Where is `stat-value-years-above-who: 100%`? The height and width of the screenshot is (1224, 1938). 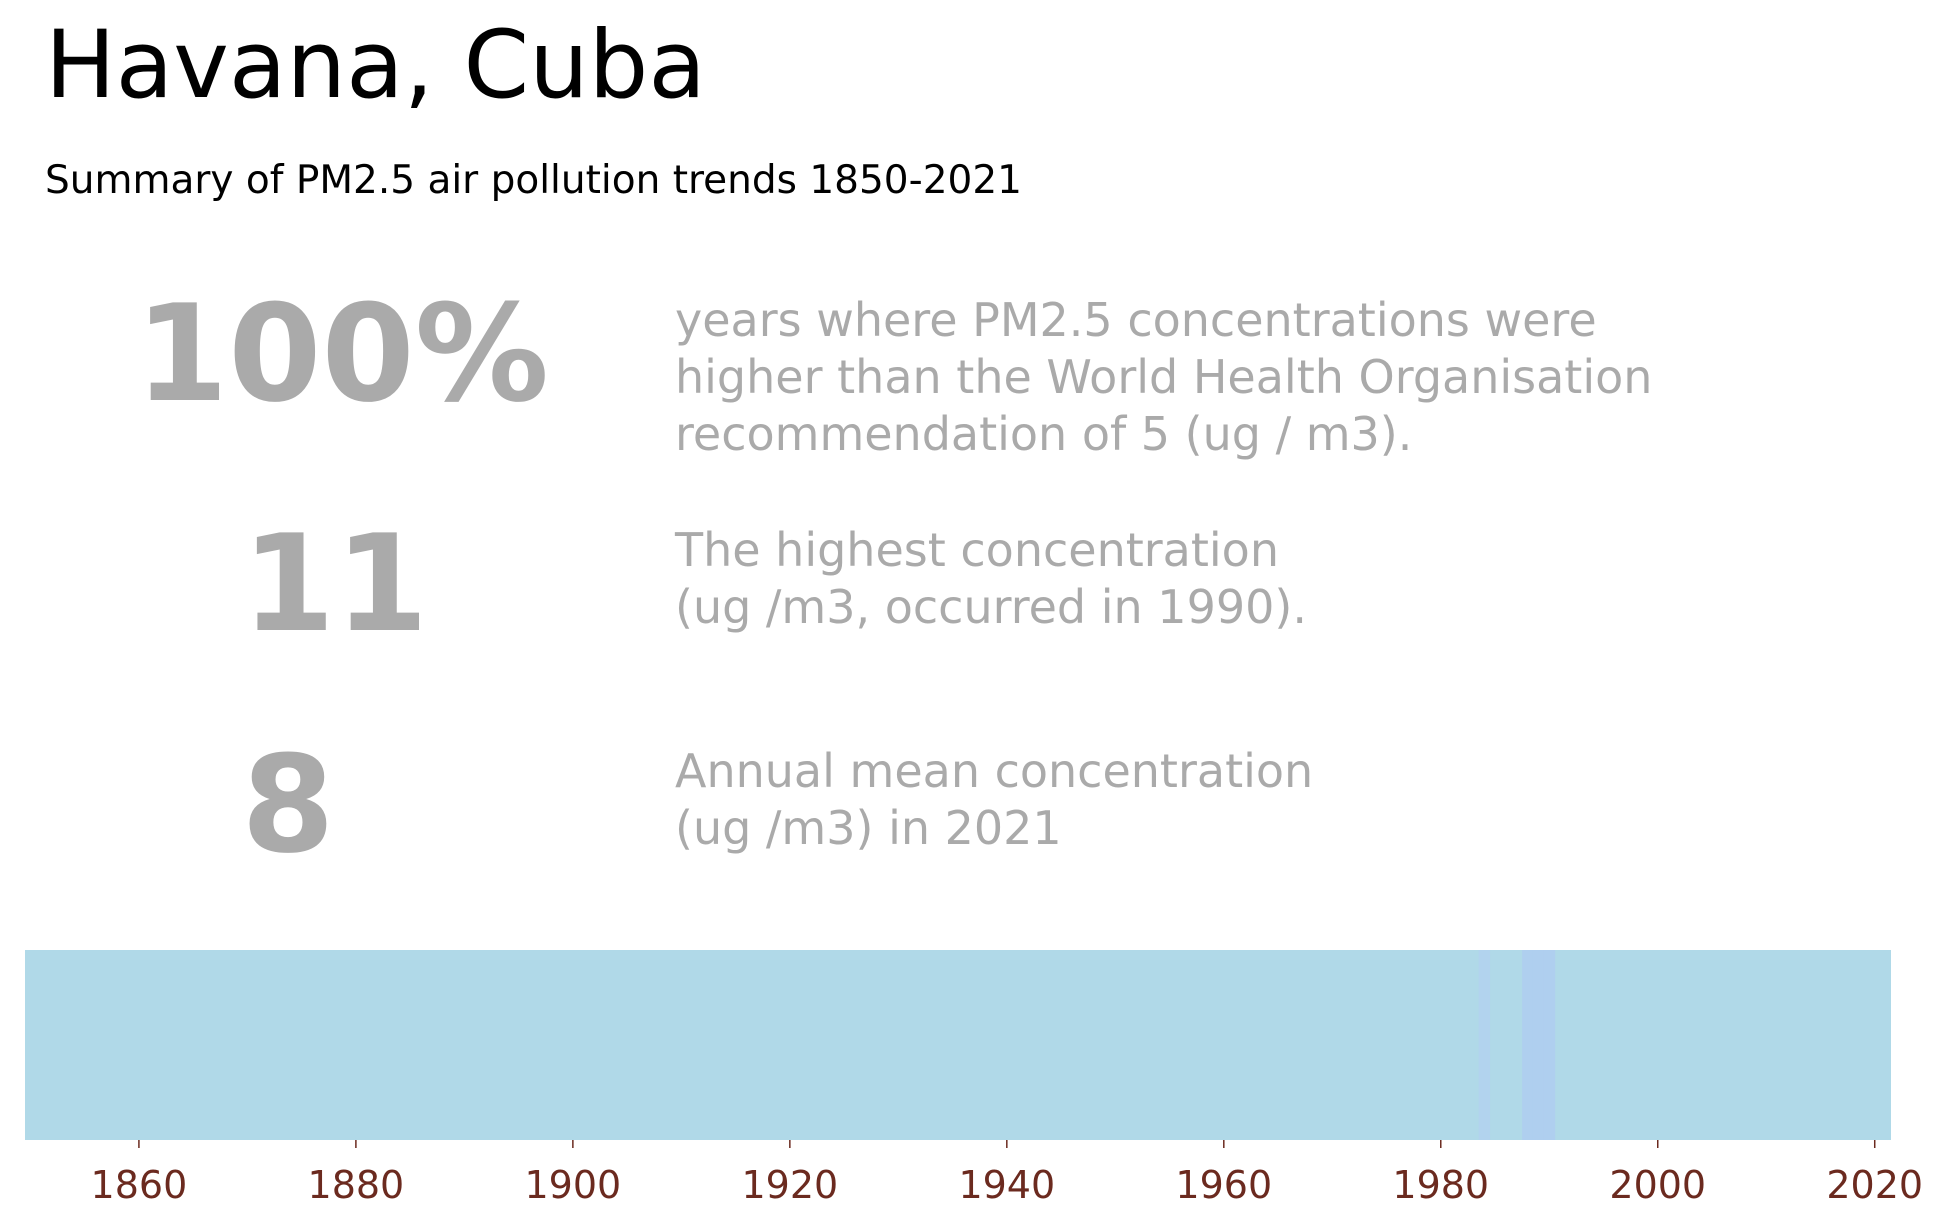
stat-value-years-above-who: 100% is located at coordinates (342, 354).